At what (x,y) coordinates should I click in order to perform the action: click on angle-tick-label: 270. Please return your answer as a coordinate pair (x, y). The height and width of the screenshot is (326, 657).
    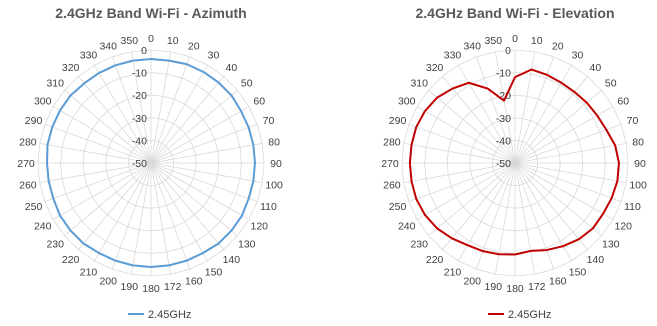
    Looking at the image, I should click on (390, 164).